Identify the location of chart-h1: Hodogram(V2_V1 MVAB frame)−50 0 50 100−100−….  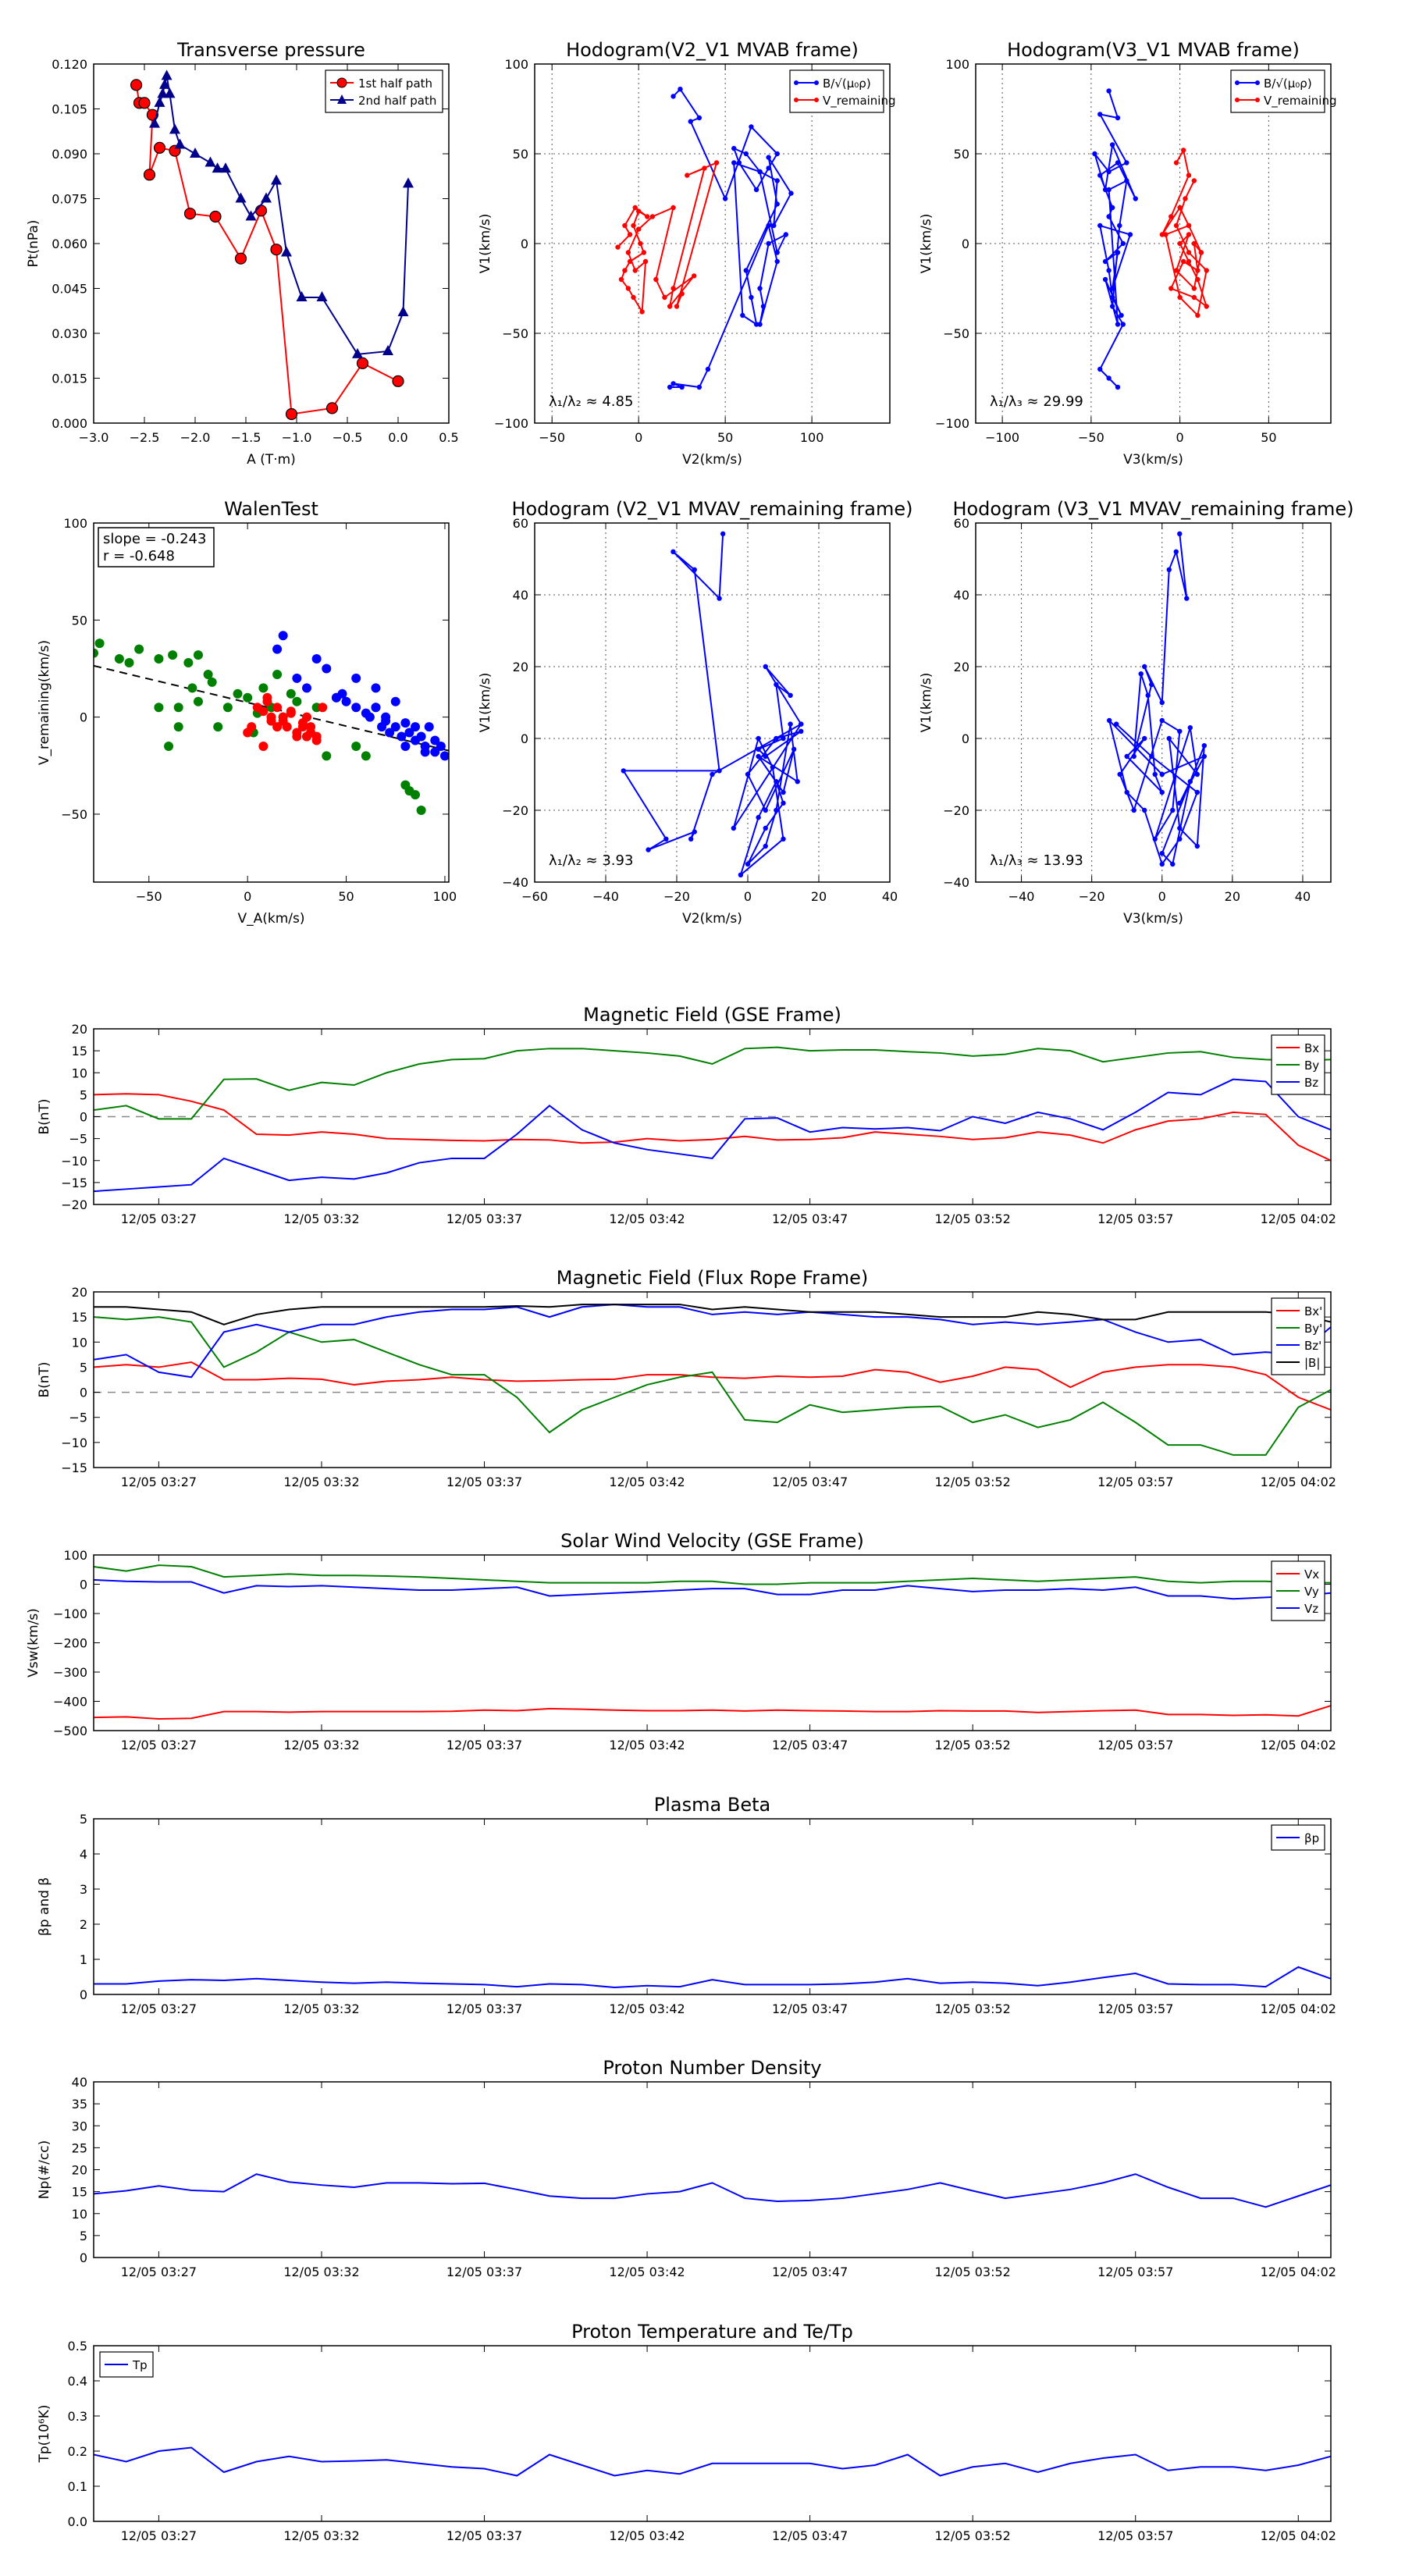
(687, 253).